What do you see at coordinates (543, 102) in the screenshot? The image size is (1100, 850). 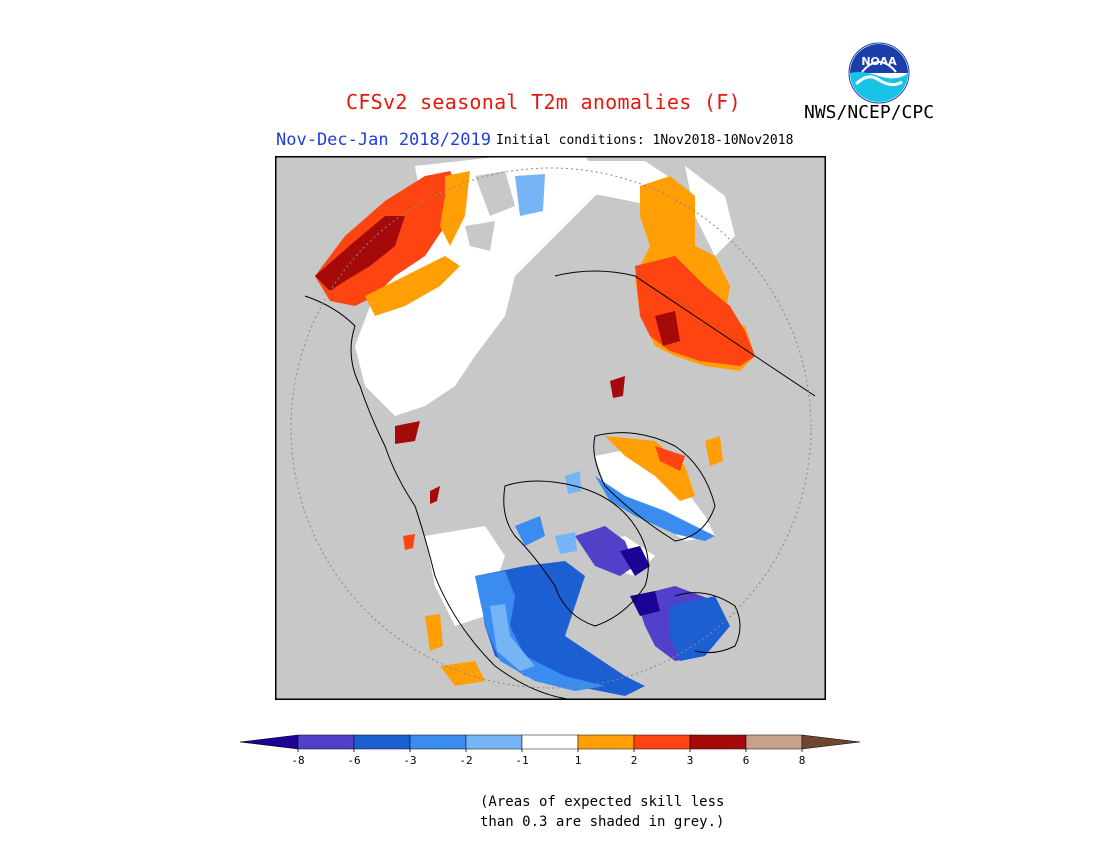 I see `map-title: CFSv2 seasonal T2m anomalies (F)` at bounding box center [543, 102].